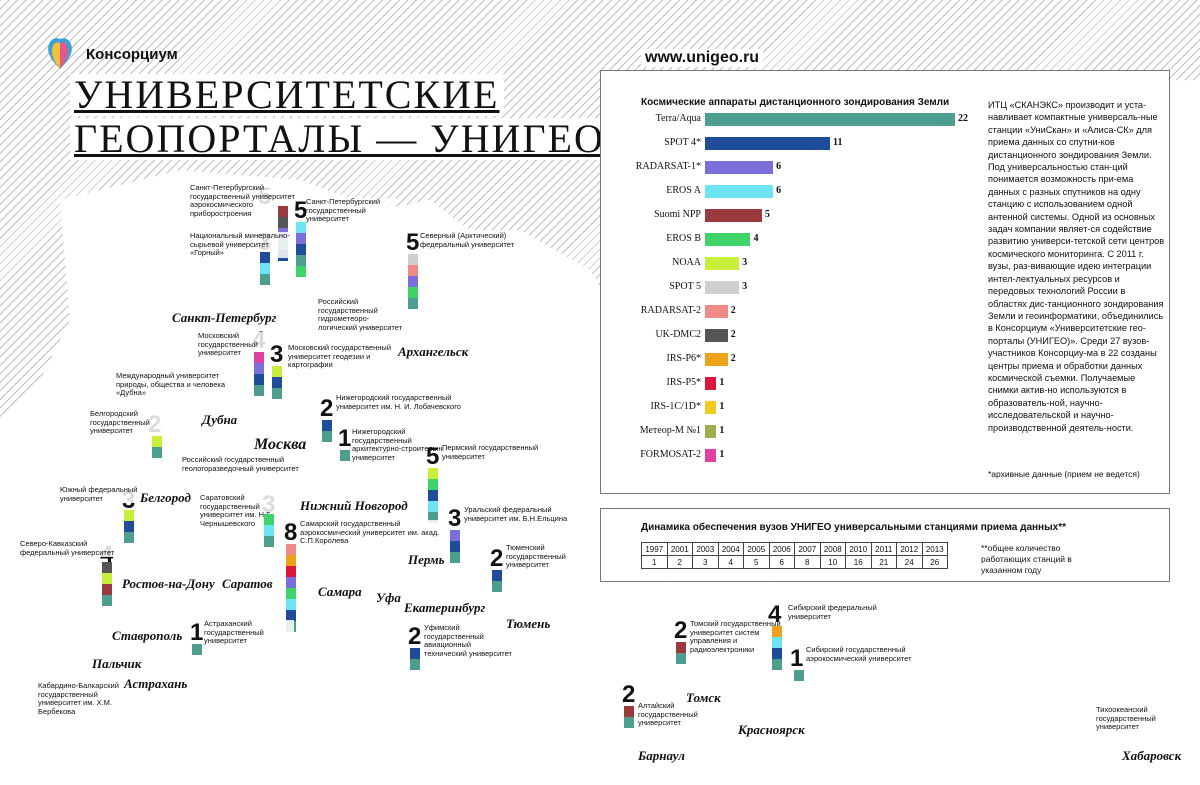  What do you see at coordinates (779, 166) in the screenshot?
I see `bar-value-label: 6` at bounding box center [779, 166].